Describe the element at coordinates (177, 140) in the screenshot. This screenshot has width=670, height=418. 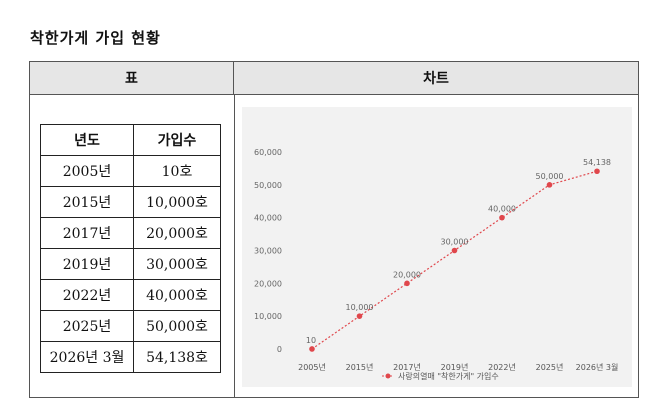
I see `column-header-count: 가입수` at that location.